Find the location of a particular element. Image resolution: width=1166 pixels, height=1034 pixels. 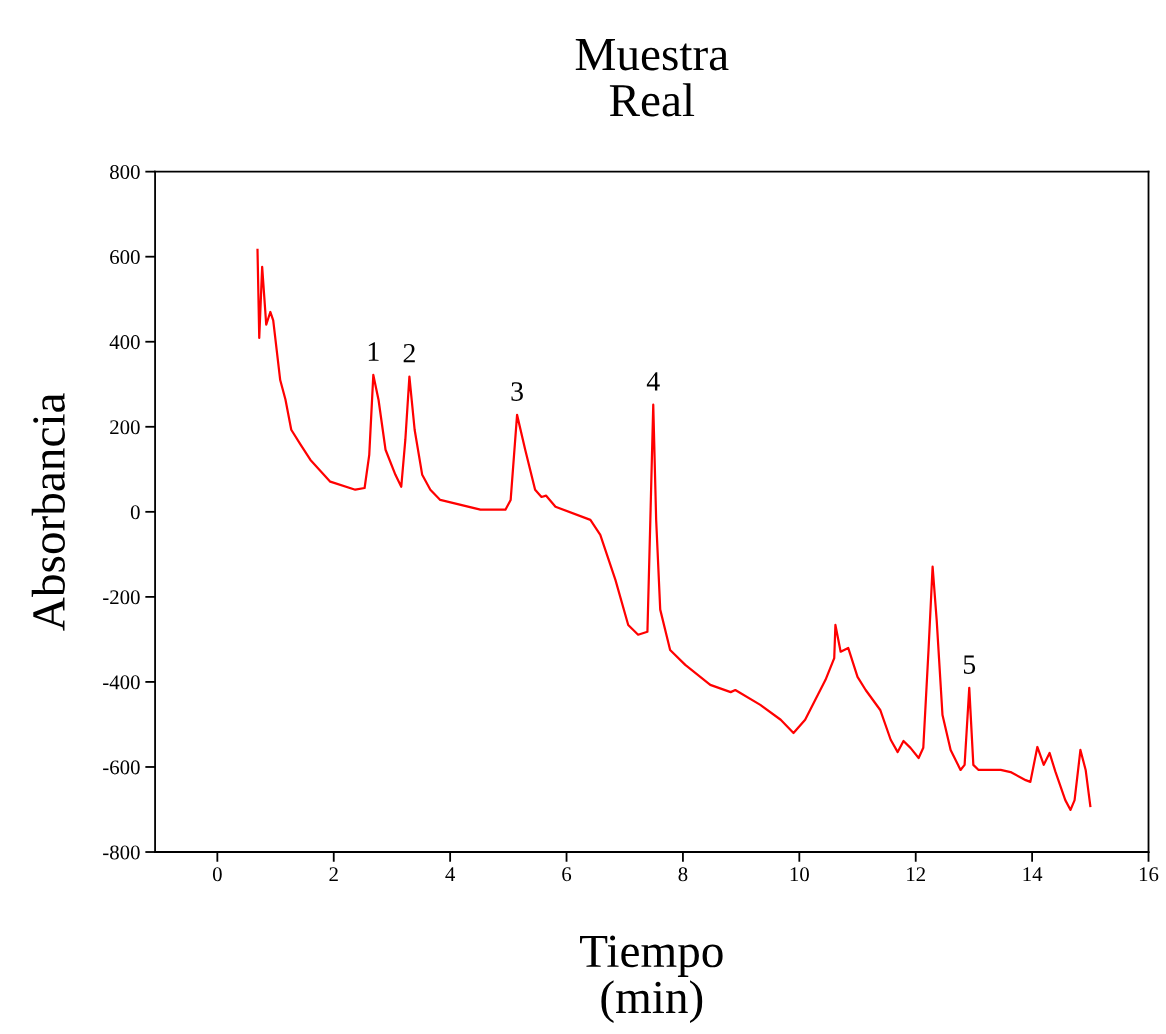

y-tick-label: -600 is located at coordinates (121, 767).